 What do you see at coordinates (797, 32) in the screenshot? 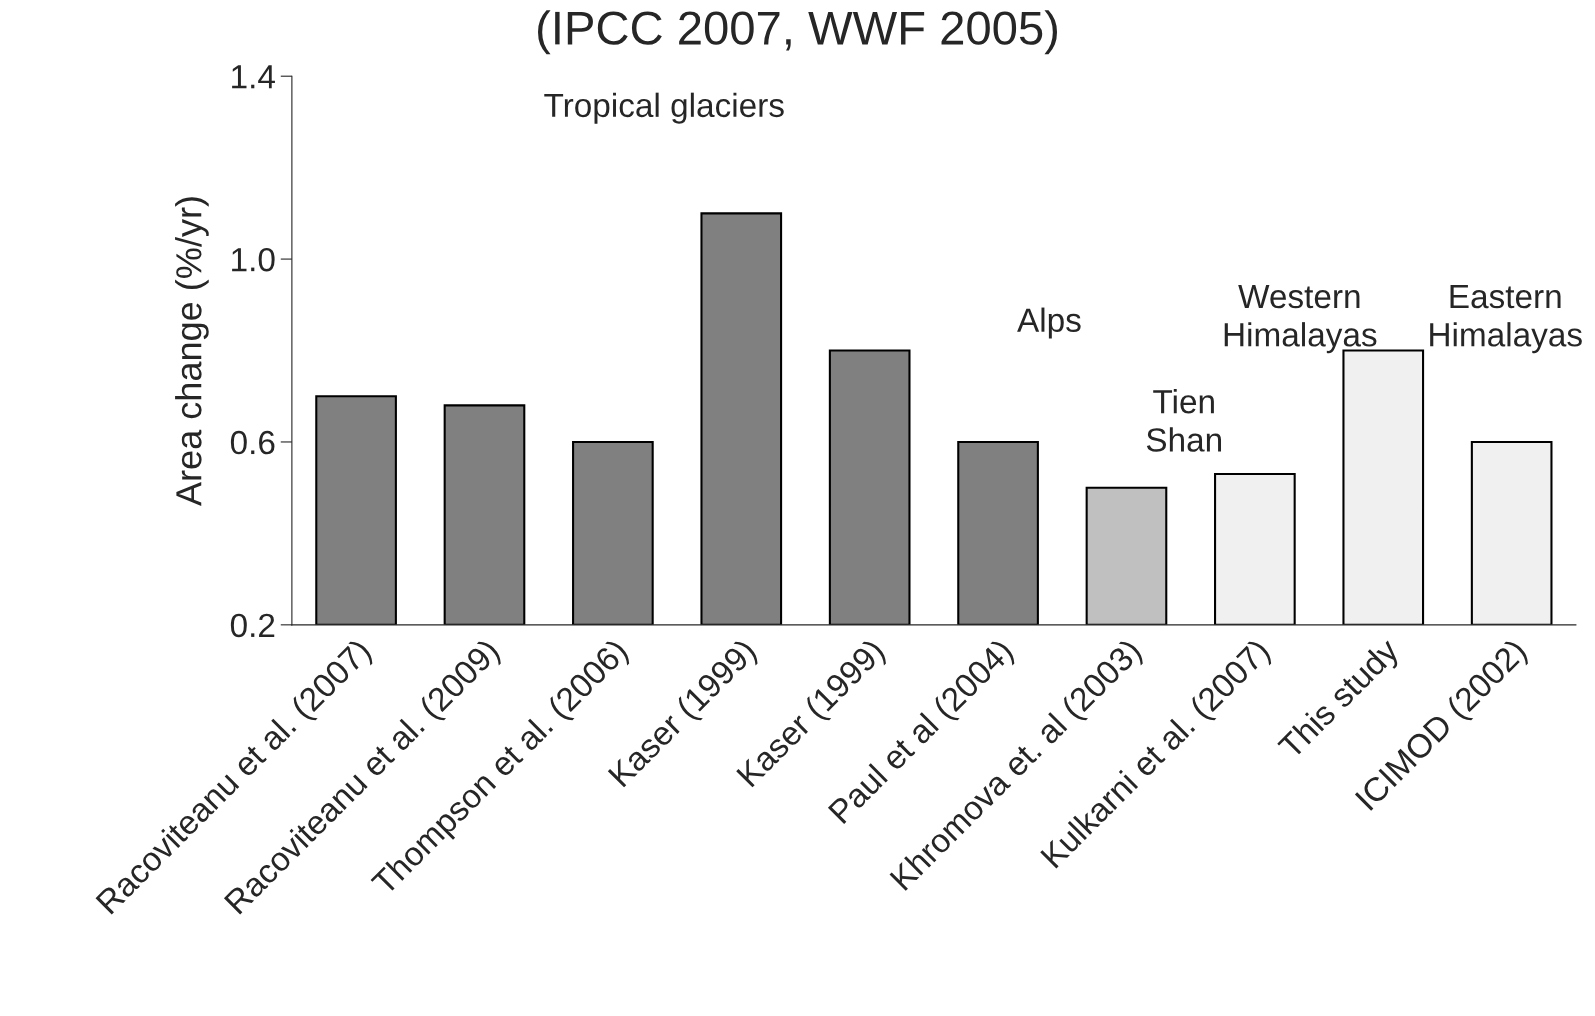
I see `chart-title: (IPCC 2007, WWF 2005)` at bounding box center [797, 32].